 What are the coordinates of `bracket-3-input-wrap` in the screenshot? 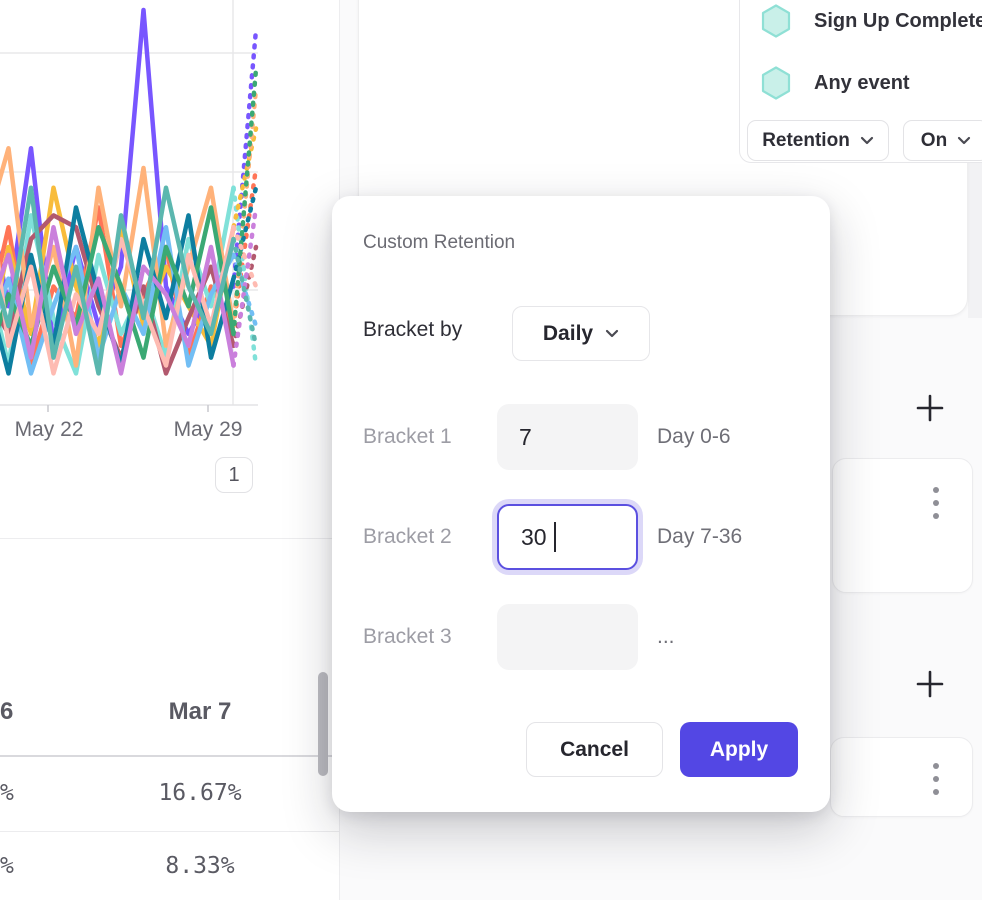 It's located at (567, 637).